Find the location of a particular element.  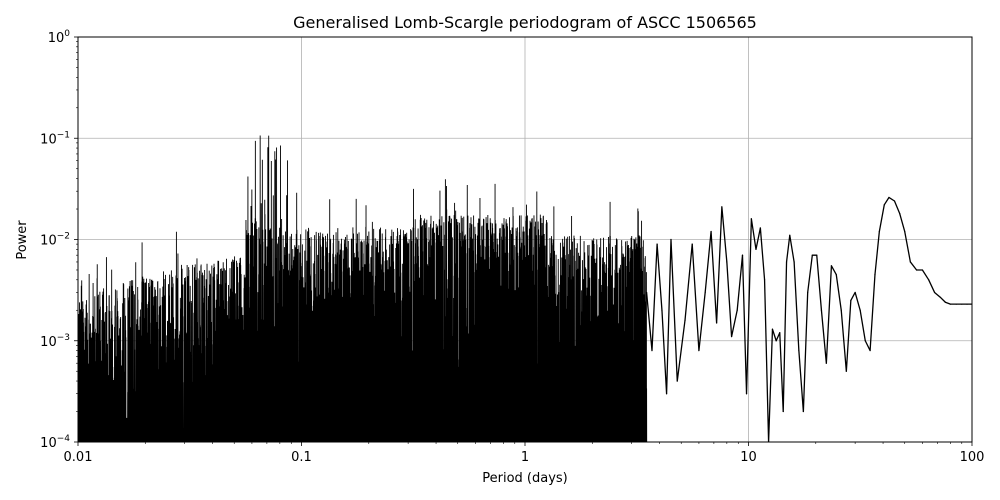

x-tick-label: 0.1 is located at coordinates (301, 457).